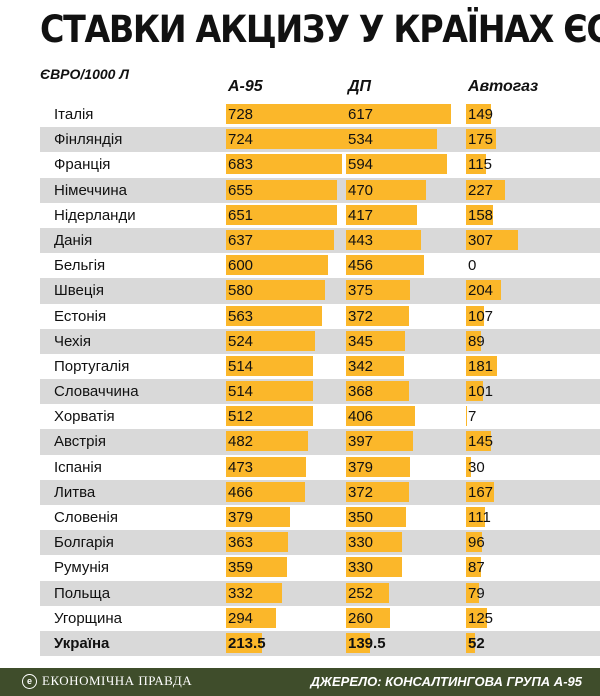 This screenshot has width=600, height=696. What do you see at coordinates (320, 567) in the screenshot?
I see `table-row: Румунія 359 330 87` at bounding box center [320, 567].